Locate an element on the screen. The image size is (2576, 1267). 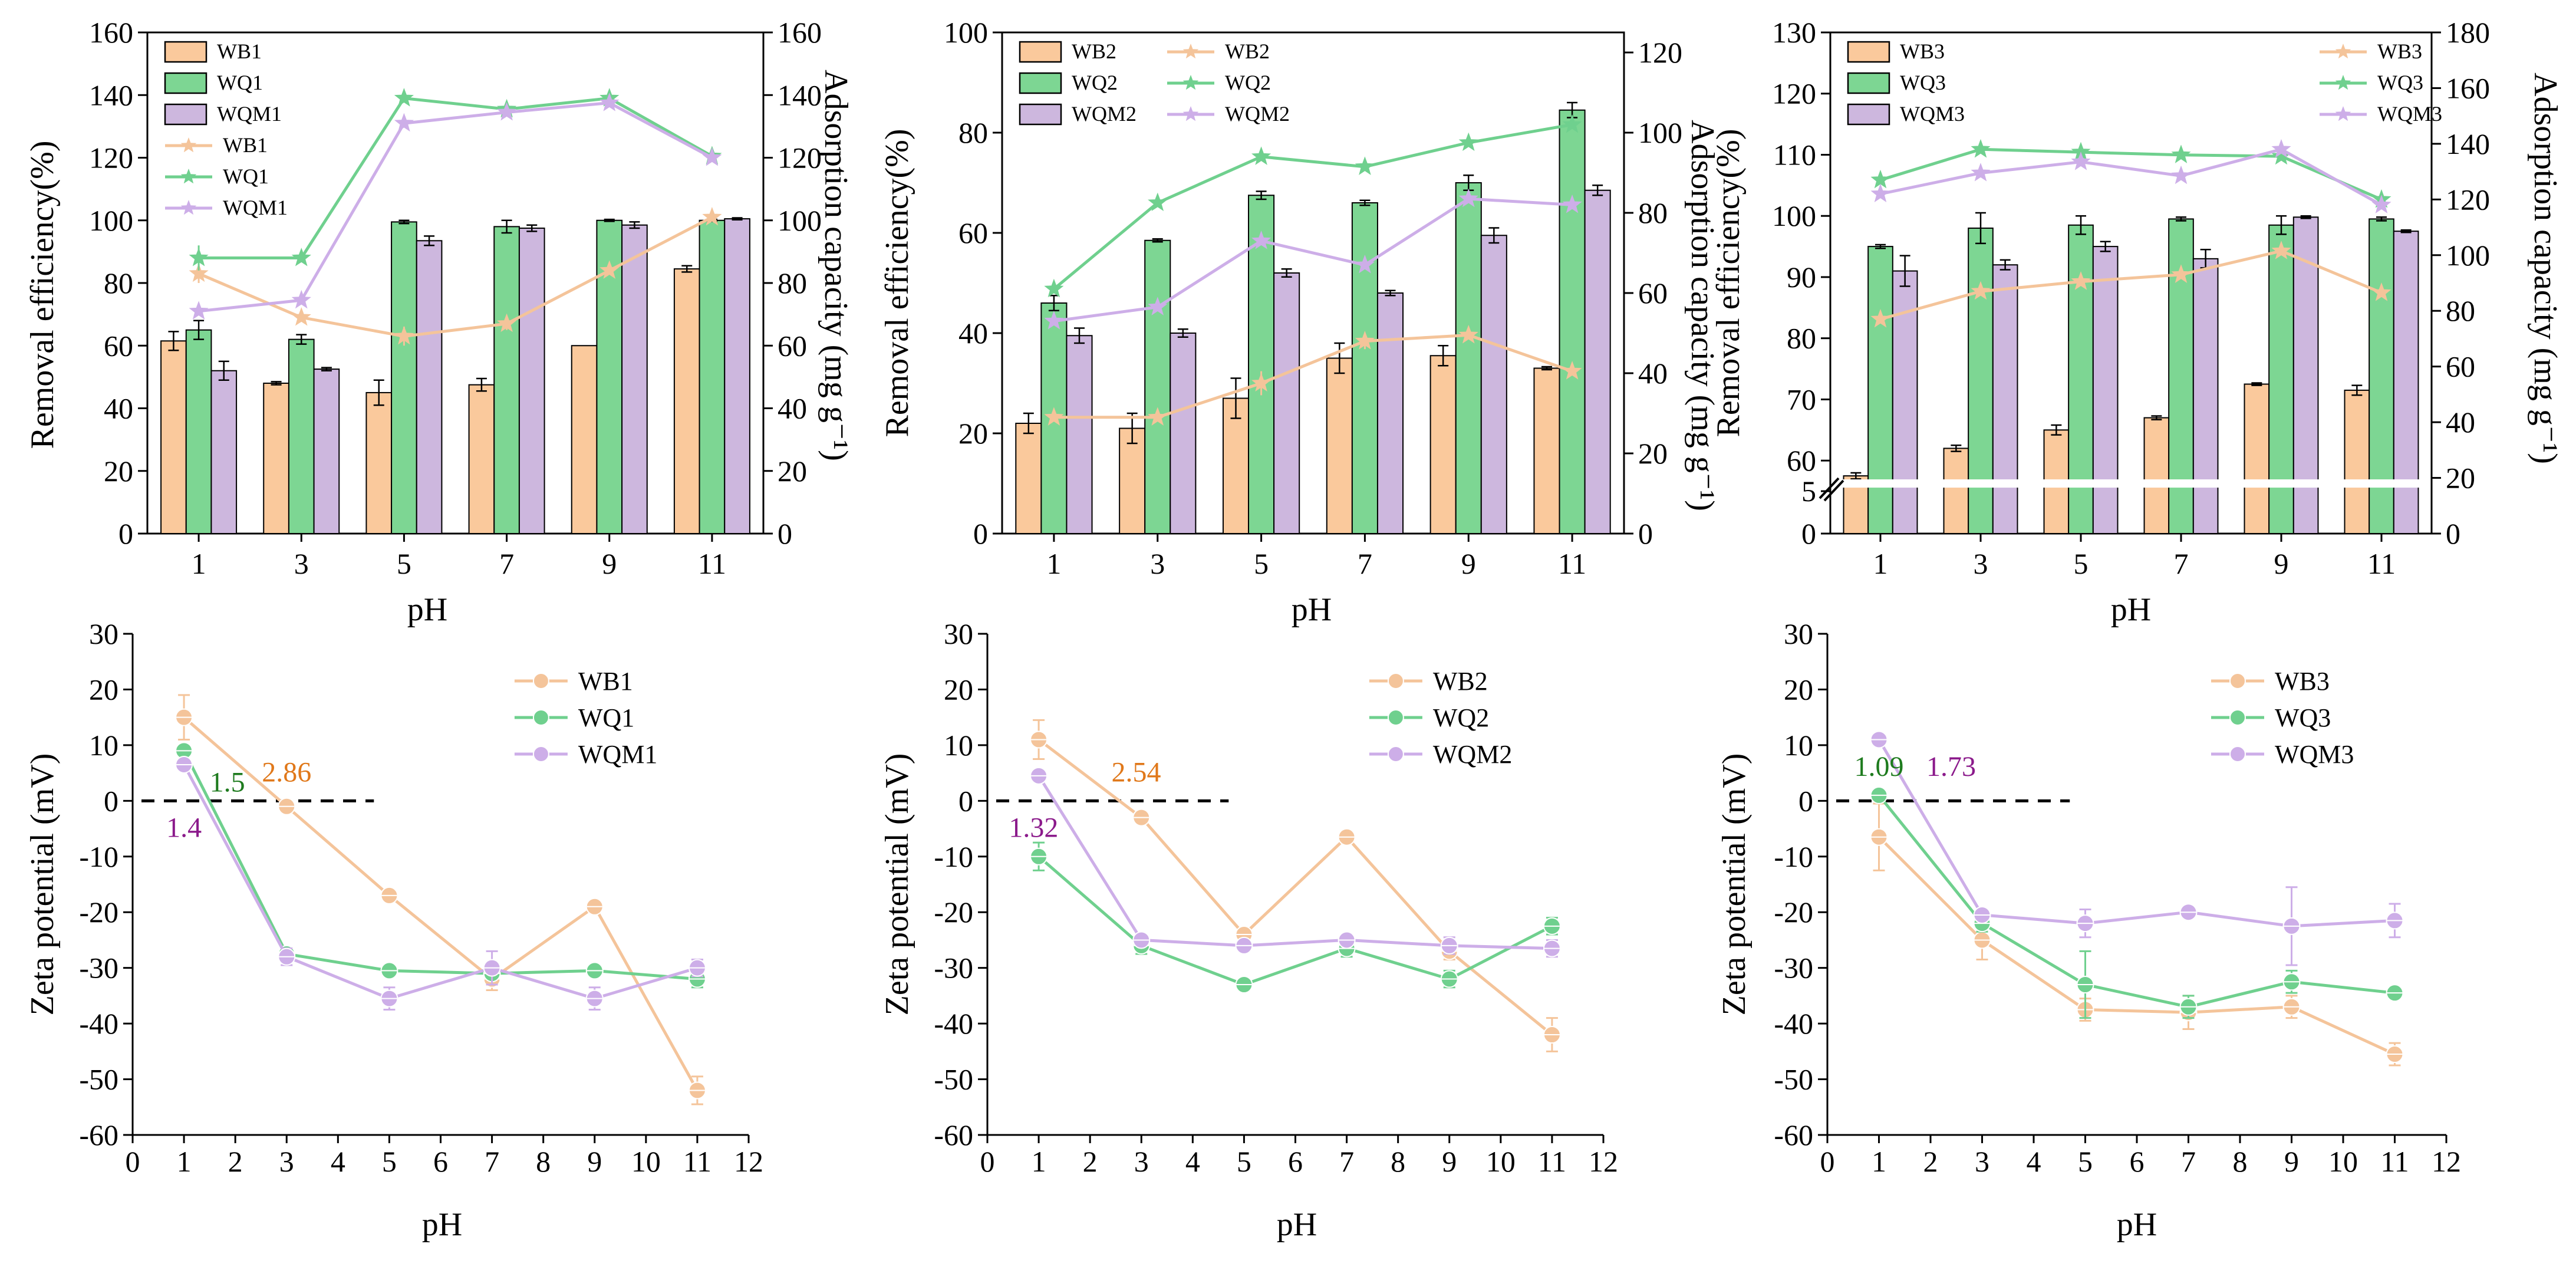
x-tick-label: 12 is located at coordinates (2446, 1161).